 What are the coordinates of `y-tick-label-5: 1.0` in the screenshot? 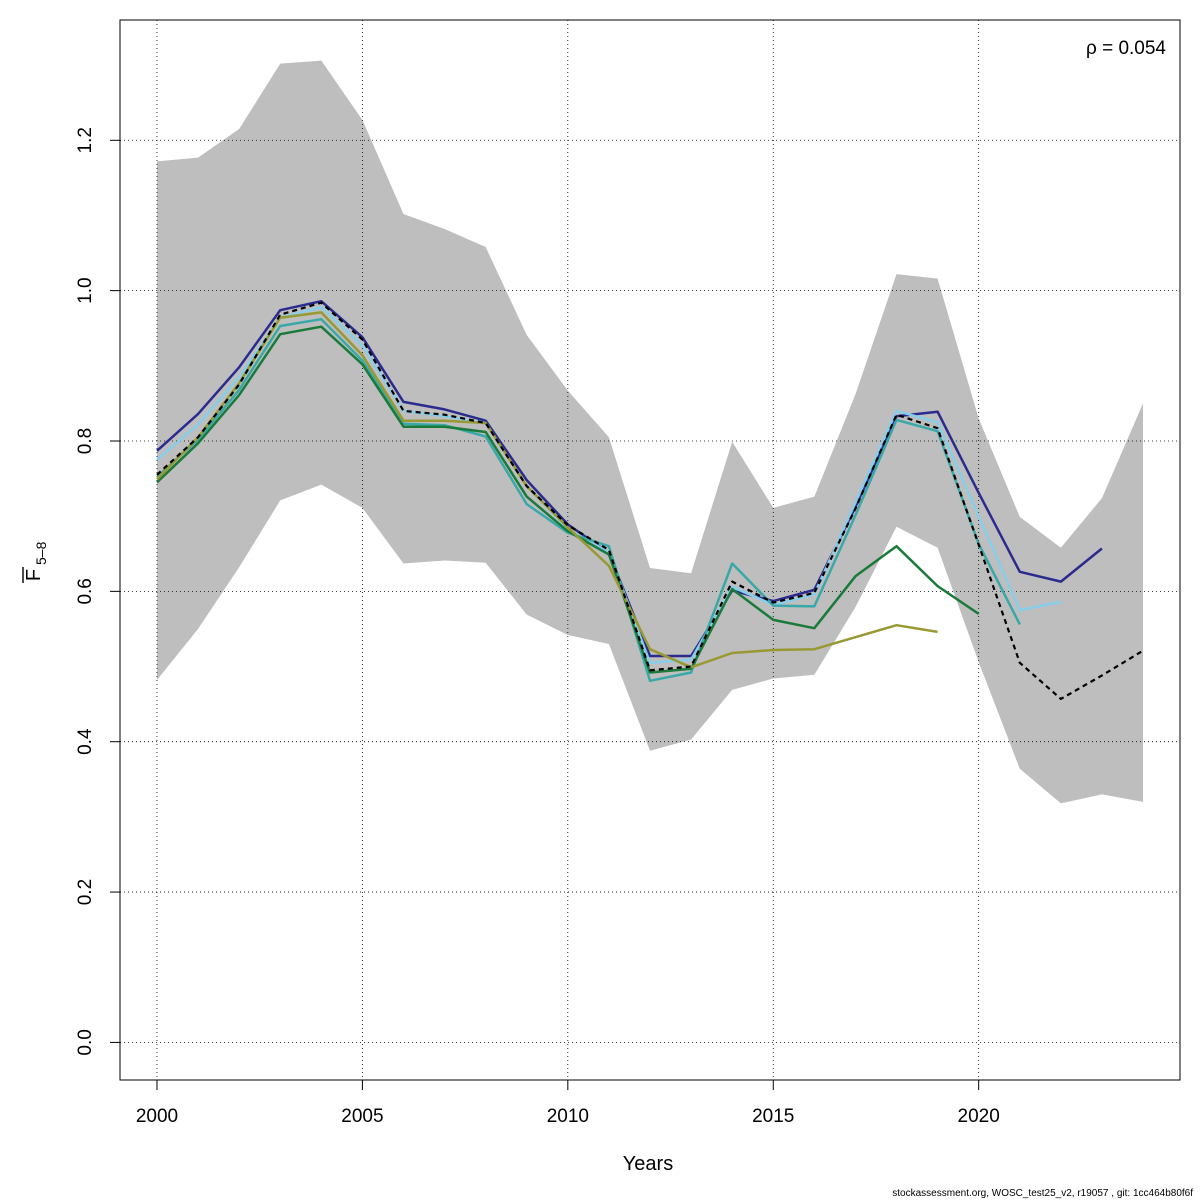 It's located at (85, 290).